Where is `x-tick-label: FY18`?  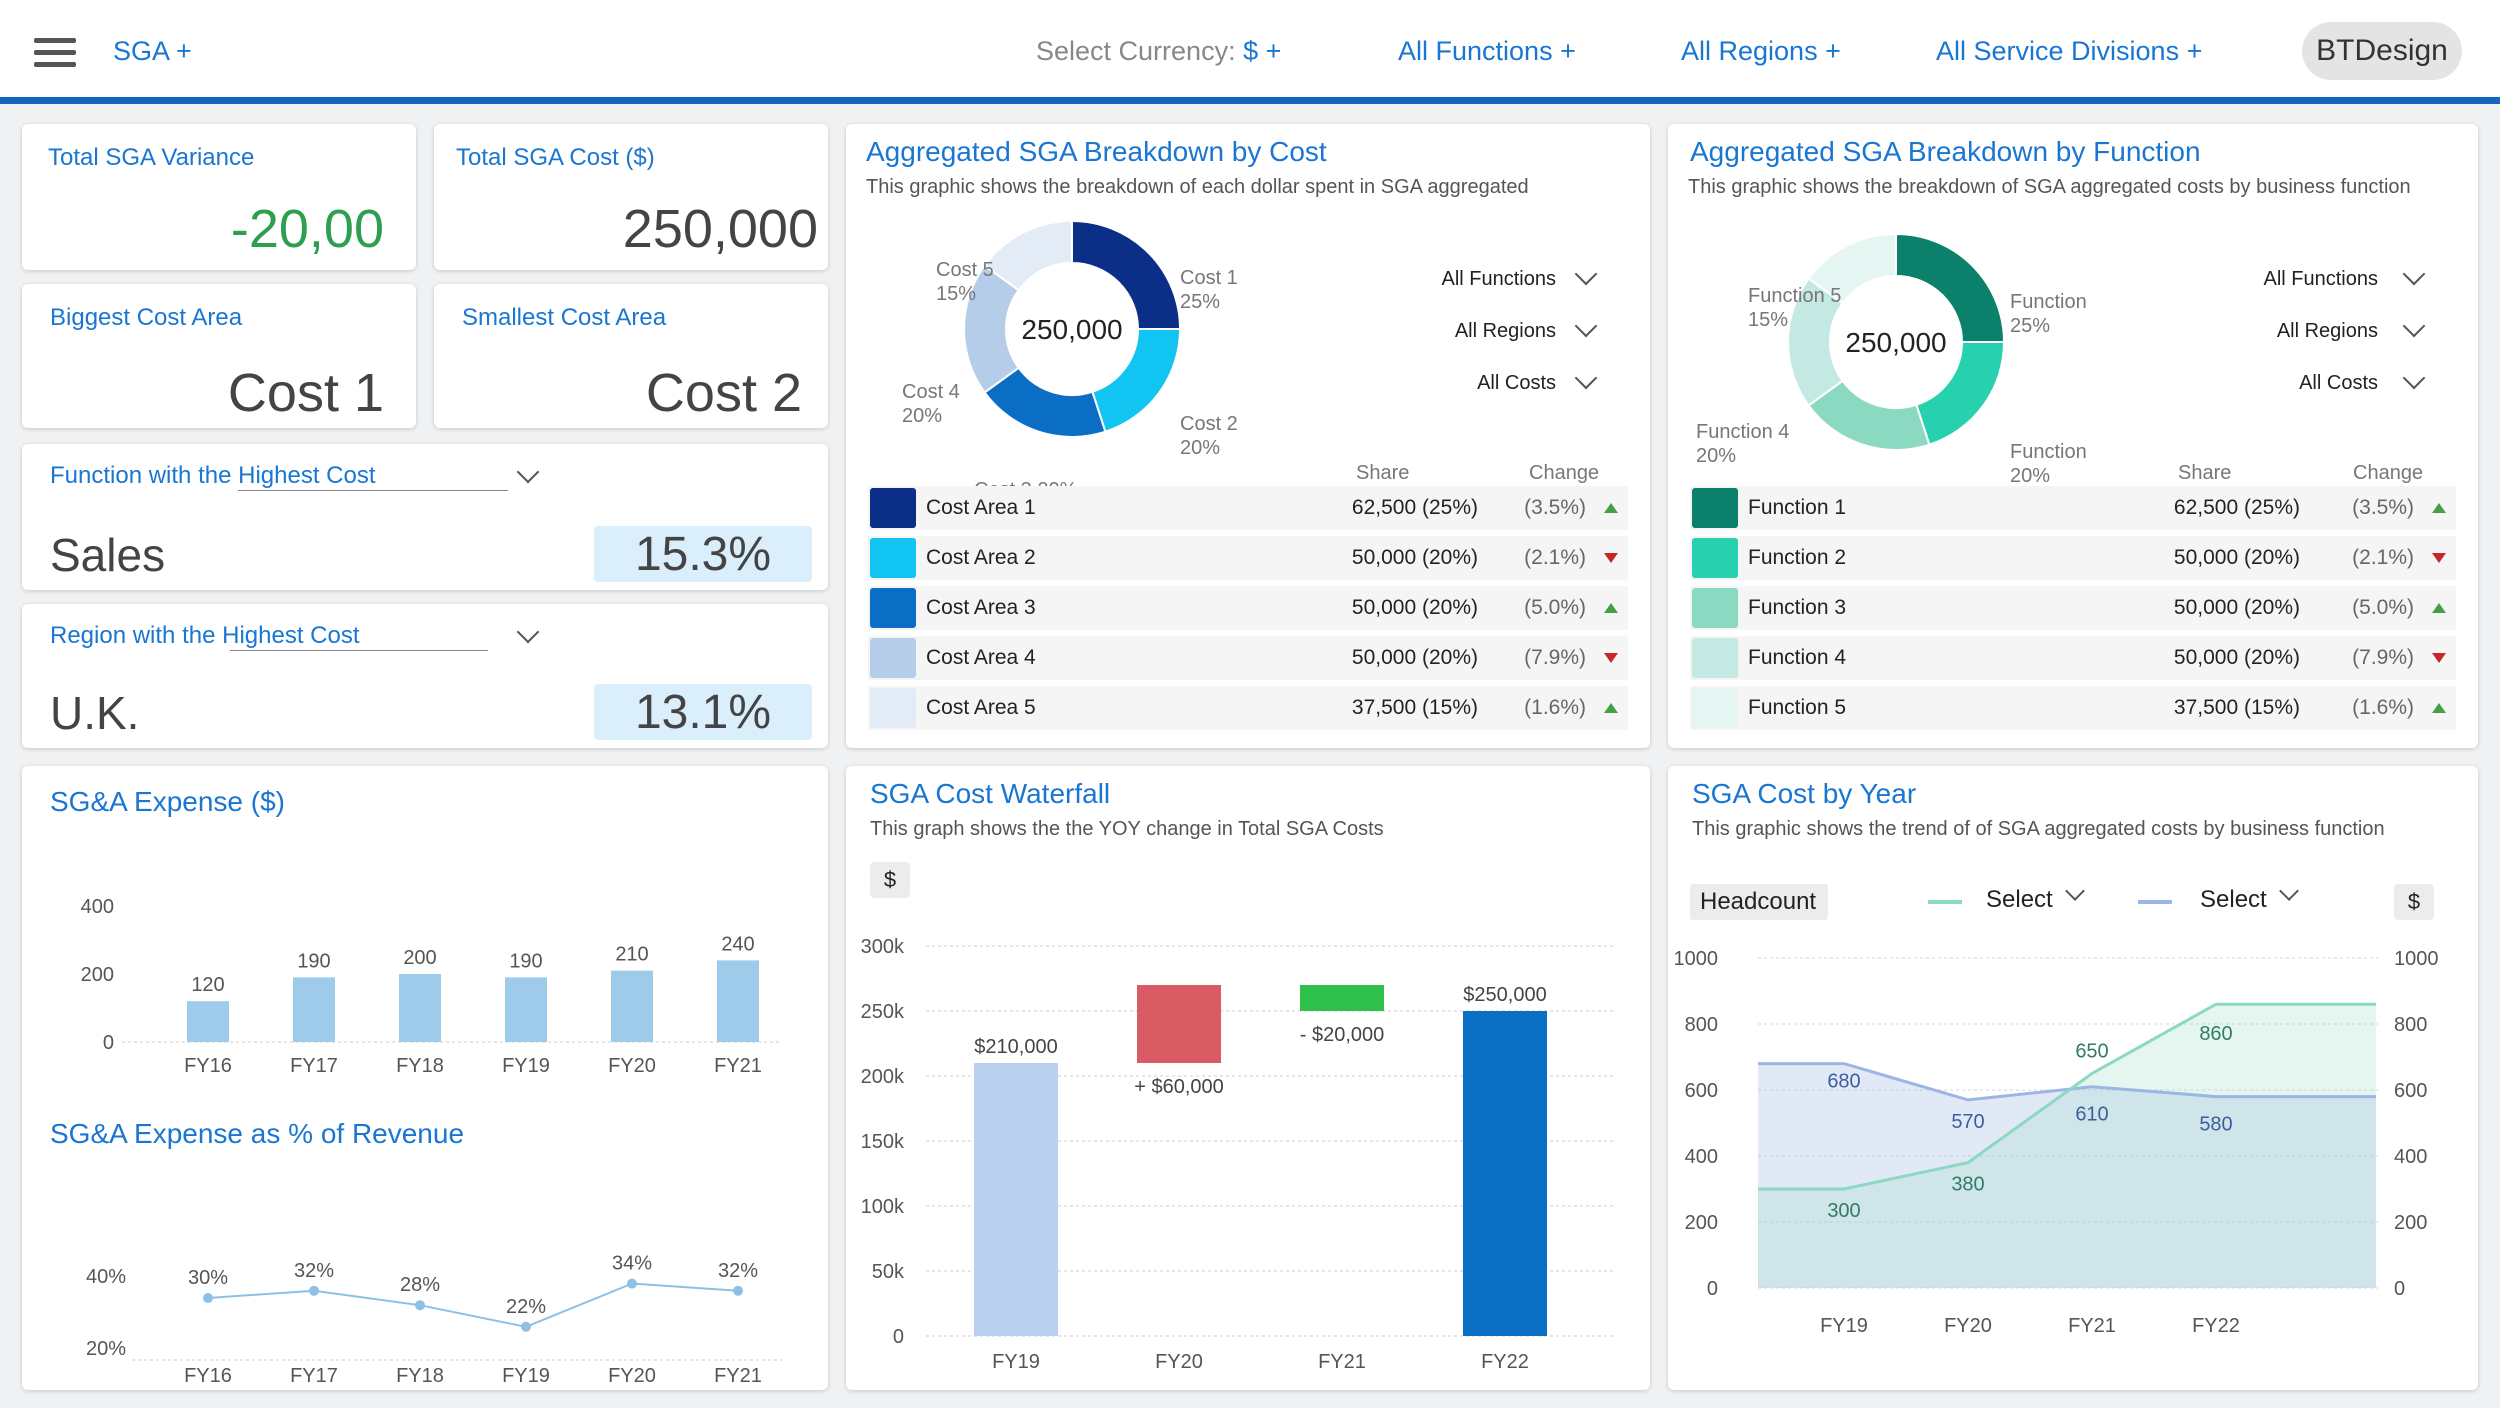
x-tick-label: FY18 is located at coordinates (420, 1375).